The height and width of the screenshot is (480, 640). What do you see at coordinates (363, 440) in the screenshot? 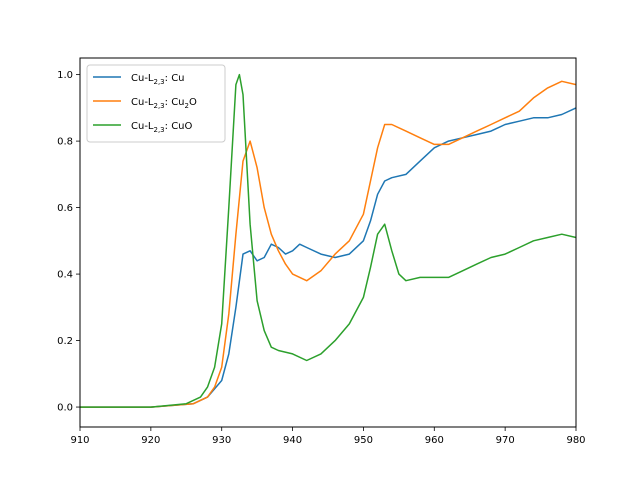
I see `x-tick-label: 950` at bounding box center [363, 440].